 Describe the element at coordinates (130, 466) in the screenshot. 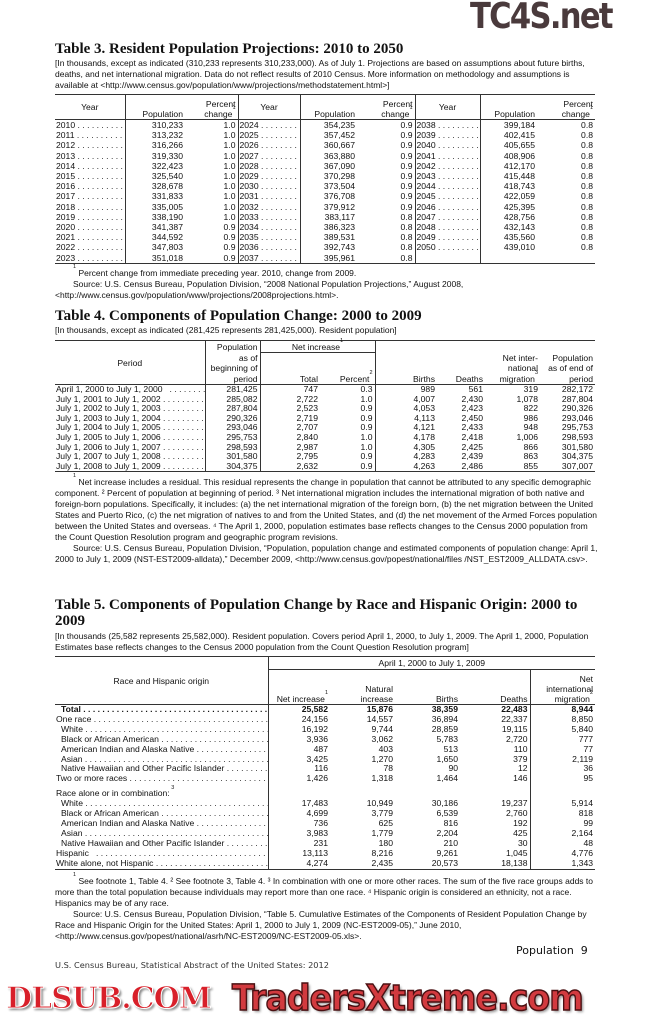

I see `period-cell: July 1, 2008 to July 1, 2009` at that location.